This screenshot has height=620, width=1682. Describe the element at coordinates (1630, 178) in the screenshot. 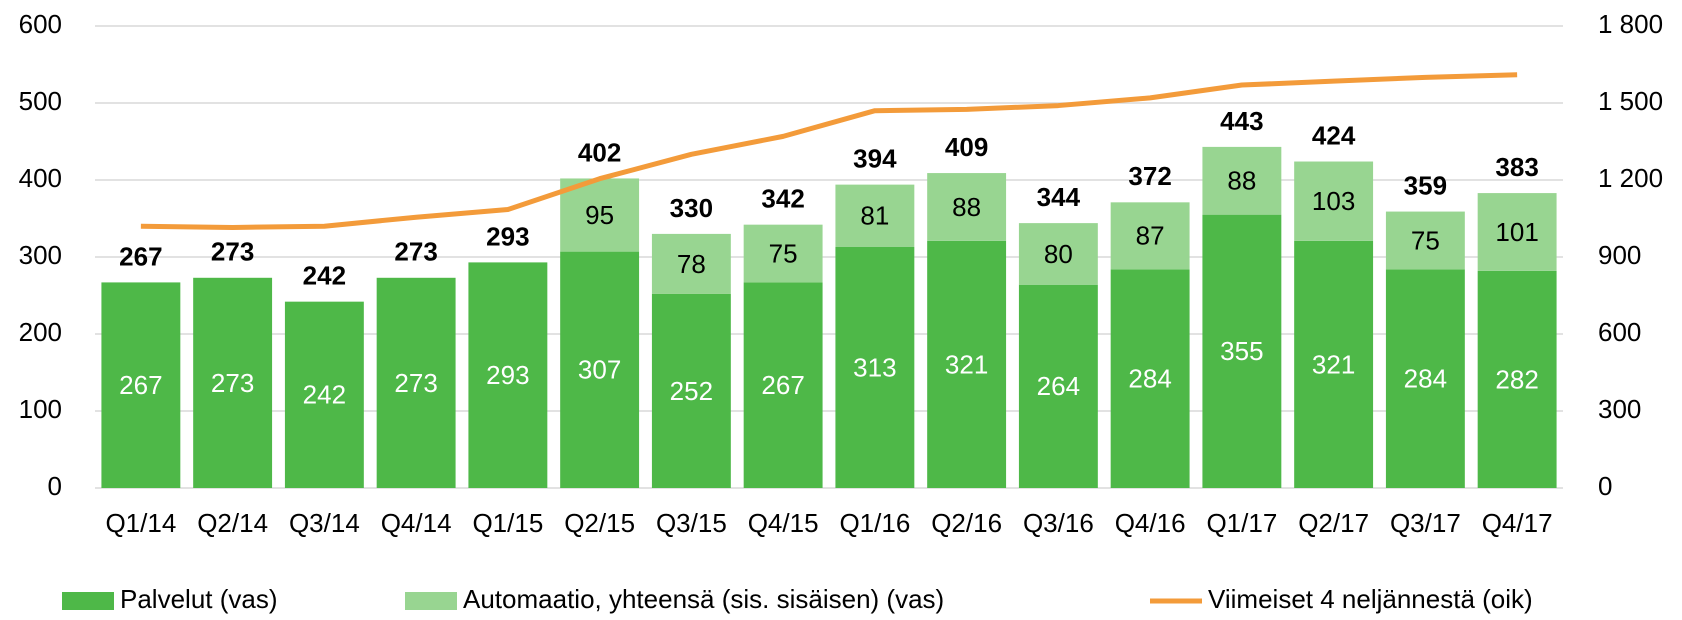

I see `y2-tick-label: 1 200` at that location.